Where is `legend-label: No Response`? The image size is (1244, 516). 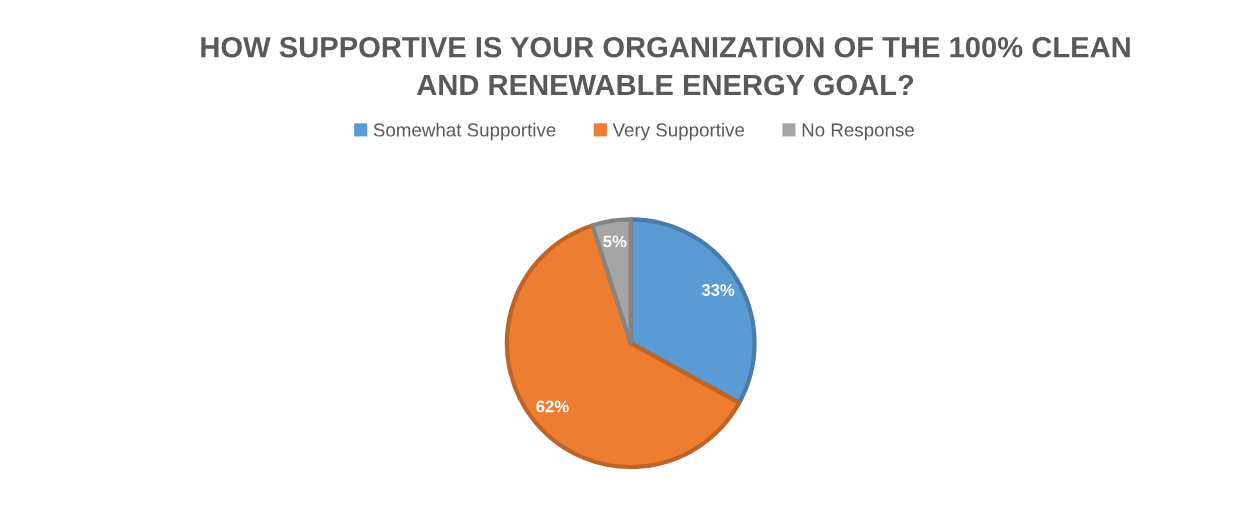
legend-label: No Response is located at coordinates (858, 132).